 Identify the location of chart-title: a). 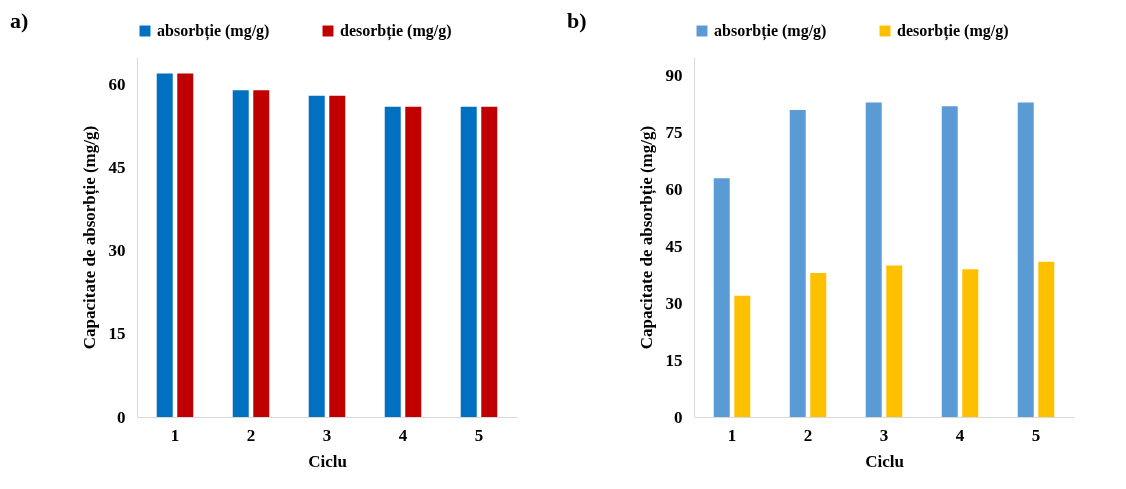
(19, 20).